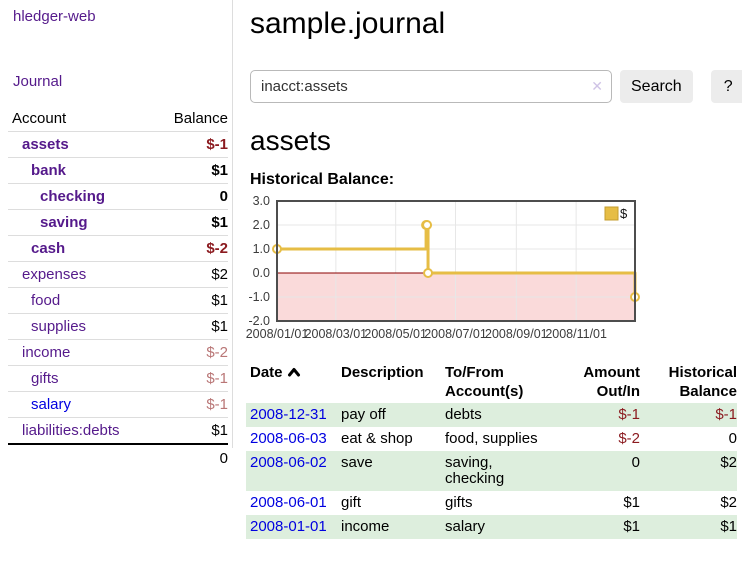 Image resolution: width=742 pixels, height=582 pixels. Describe the element at coordinates (516, 334) in the screenshot. I see `svg-text: 2008/09/01` at that location.